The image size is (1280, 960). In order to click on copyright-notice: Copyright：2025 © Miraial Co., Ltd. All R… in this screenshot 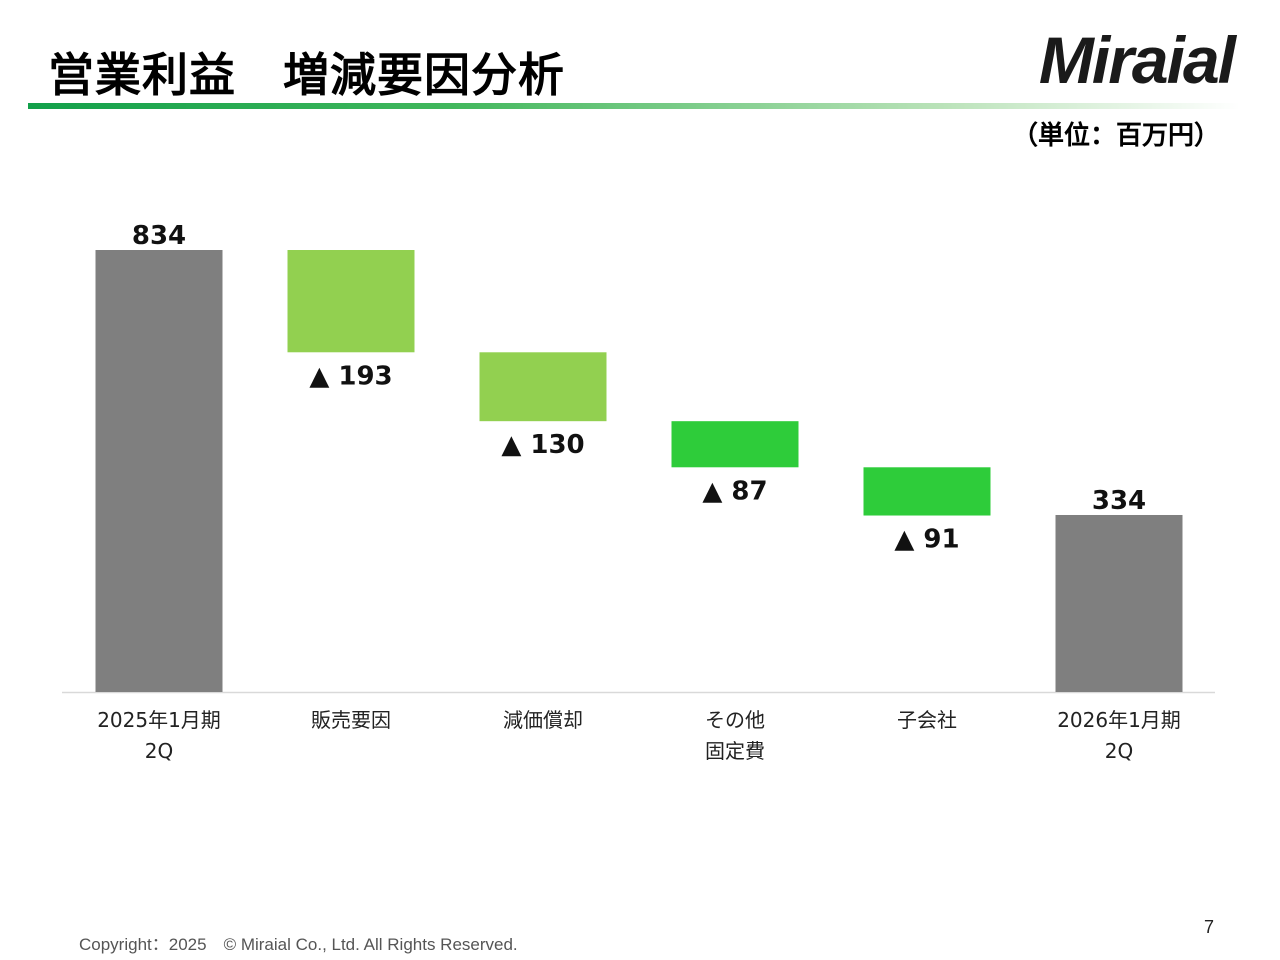, I will do `click(298, 944)`.